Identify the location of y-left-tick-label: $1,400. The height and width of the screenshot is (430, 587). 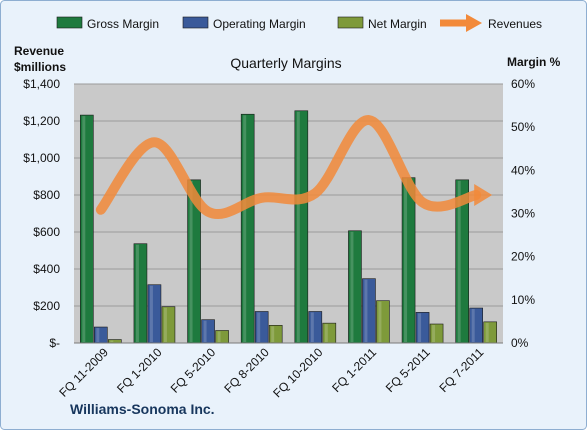
(41, 84).